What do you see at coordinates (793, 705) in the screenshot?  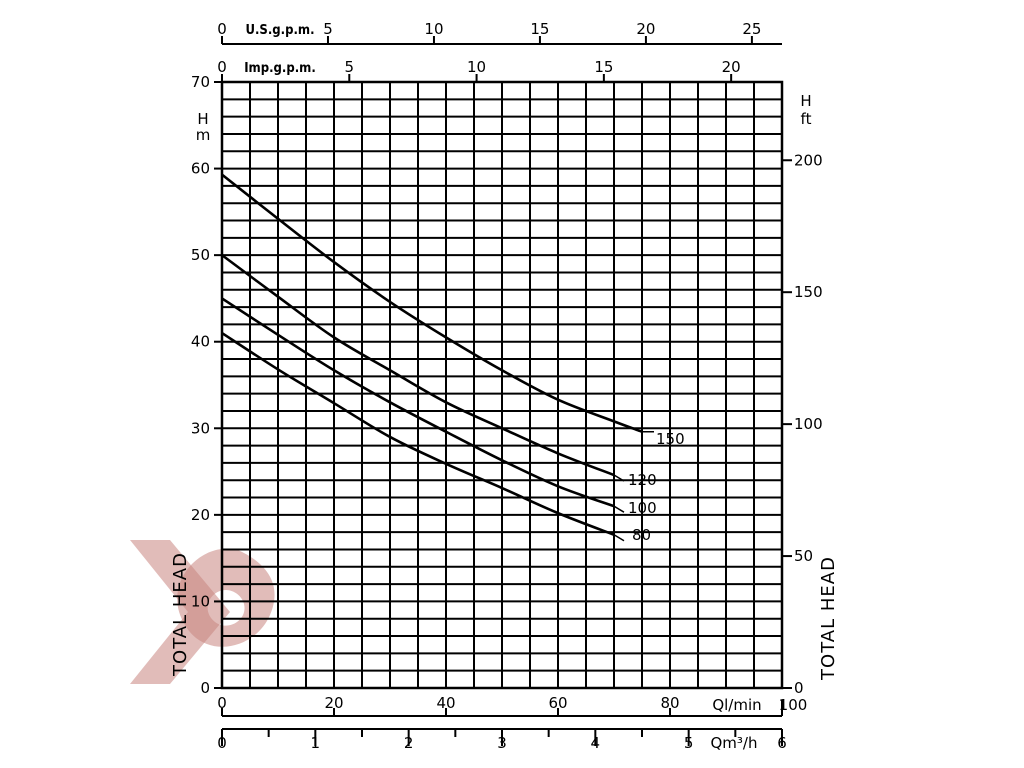 I see `x-tick-label-lmin-max: 100` at bounding box center [793, 705].